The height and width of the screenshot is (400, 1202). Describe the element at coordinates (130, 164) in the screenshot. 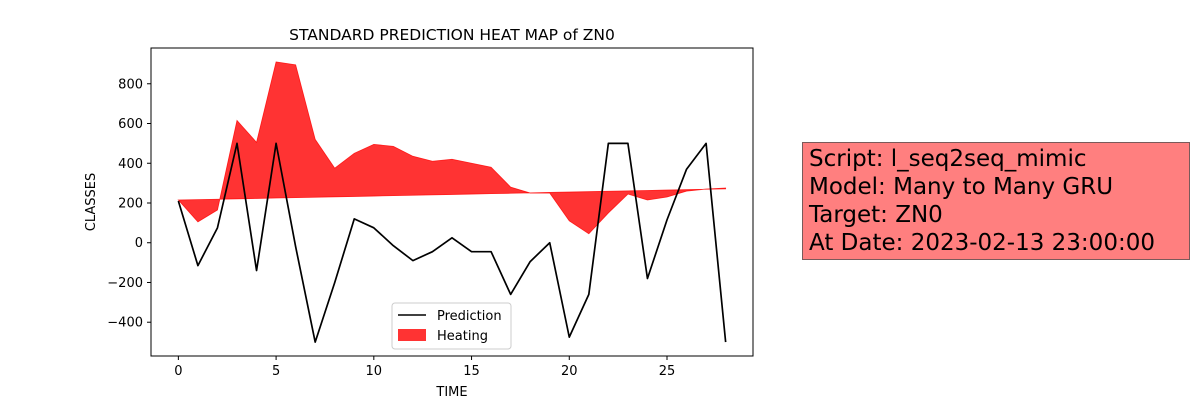

I see `y-tick-label: 400` at that location.